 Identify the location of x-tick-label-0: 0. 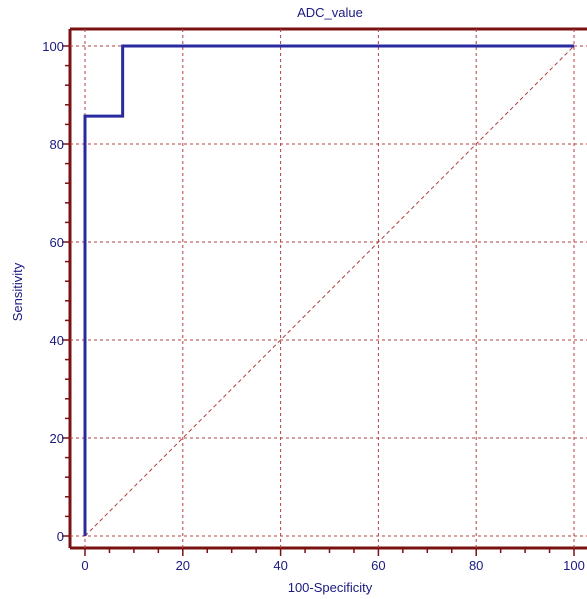
(84, 565).